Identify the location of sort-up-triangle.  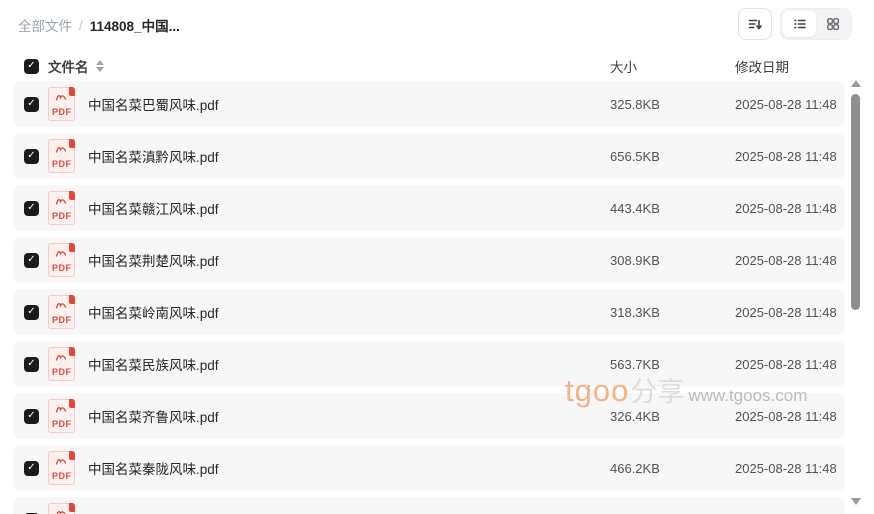
(99, 62).